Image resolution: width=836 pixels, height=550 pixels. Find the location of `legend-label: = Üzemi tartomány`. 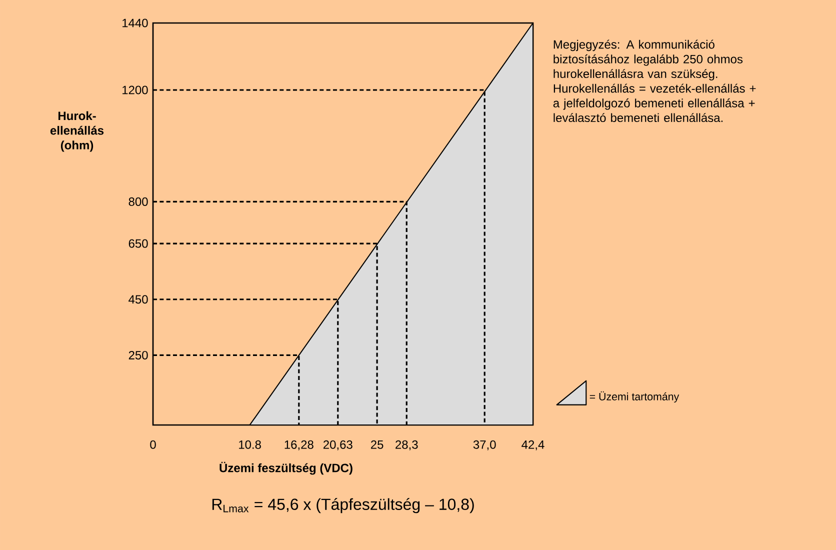

legend-label: = Üzemi tartomány is located at coordinates (635, 397).